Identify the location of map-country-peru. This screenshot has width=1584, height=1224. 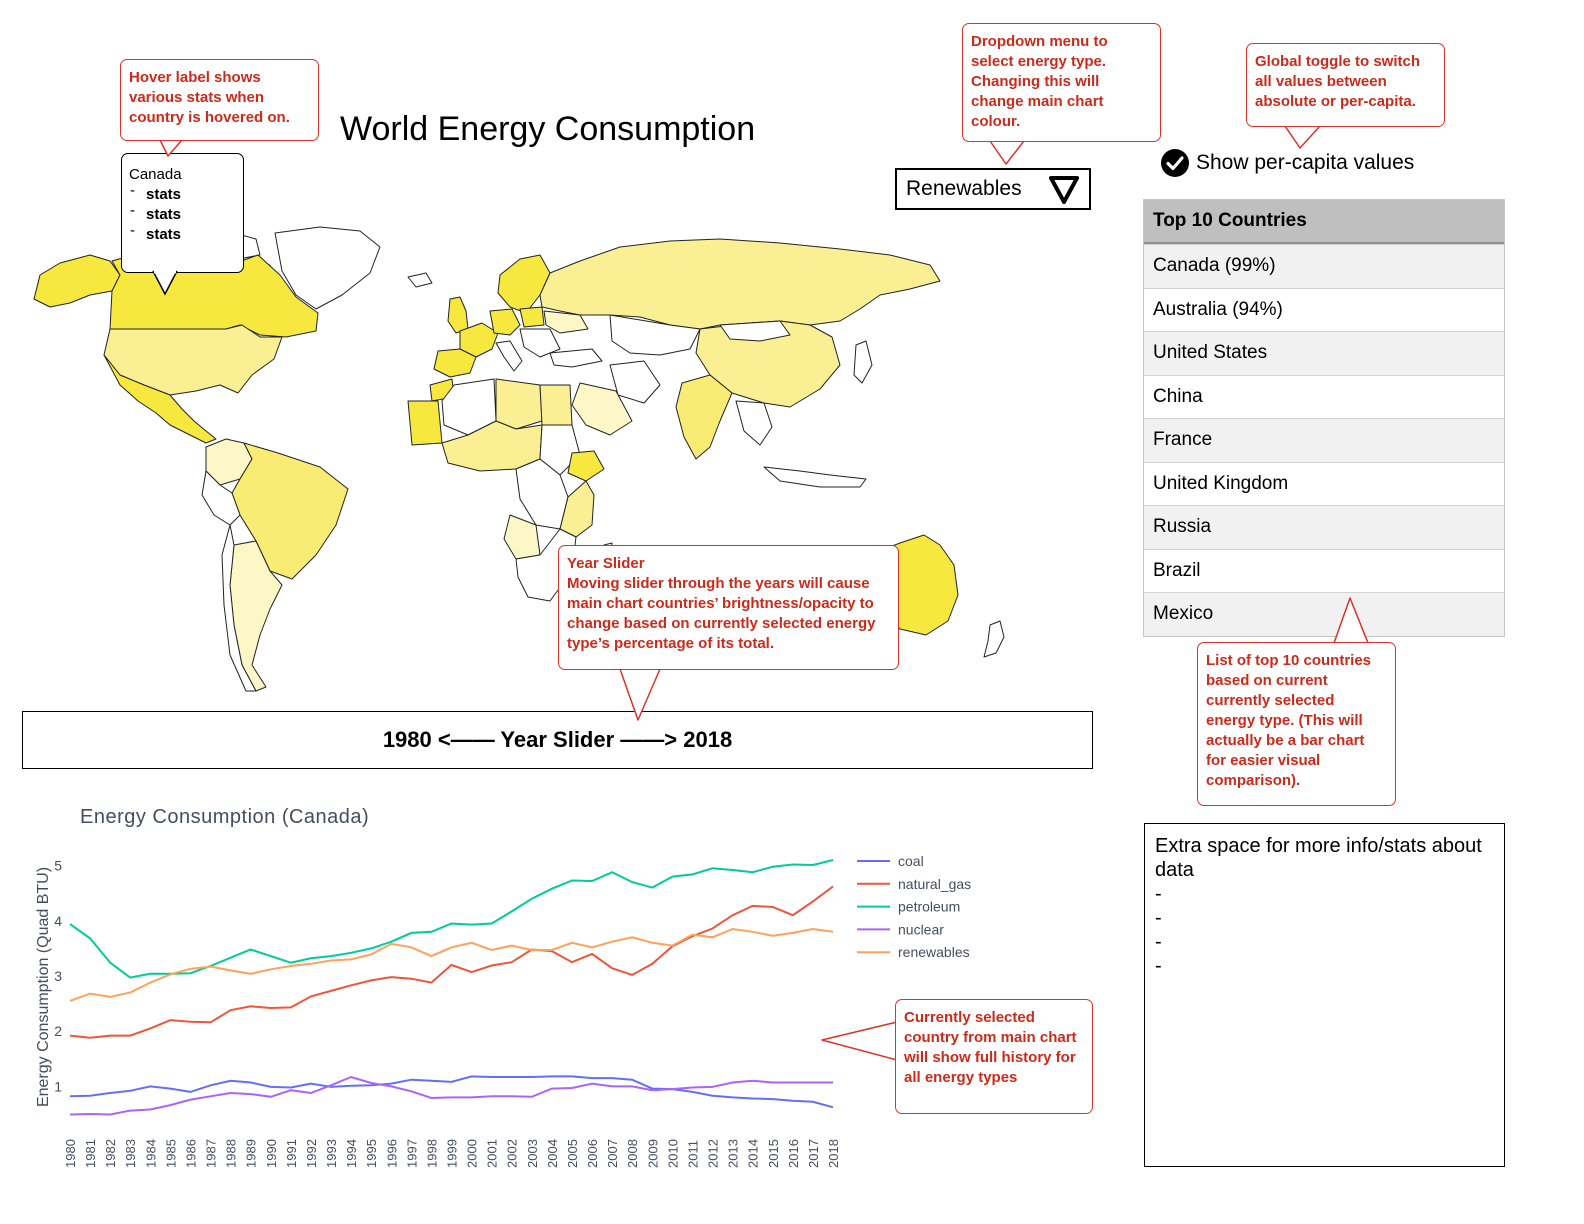
(221, 498).